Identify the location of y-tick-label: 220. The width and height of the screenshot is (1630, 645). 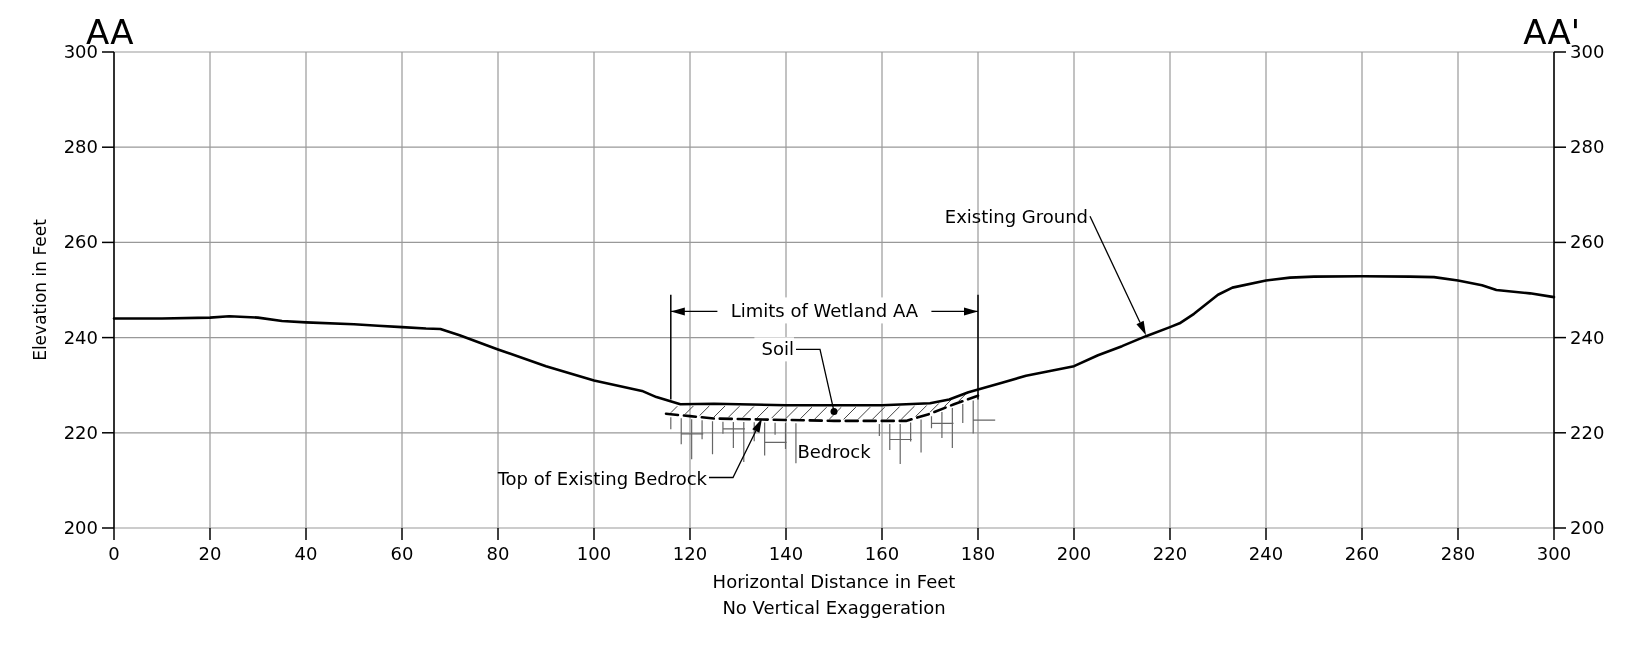
(80, 432).